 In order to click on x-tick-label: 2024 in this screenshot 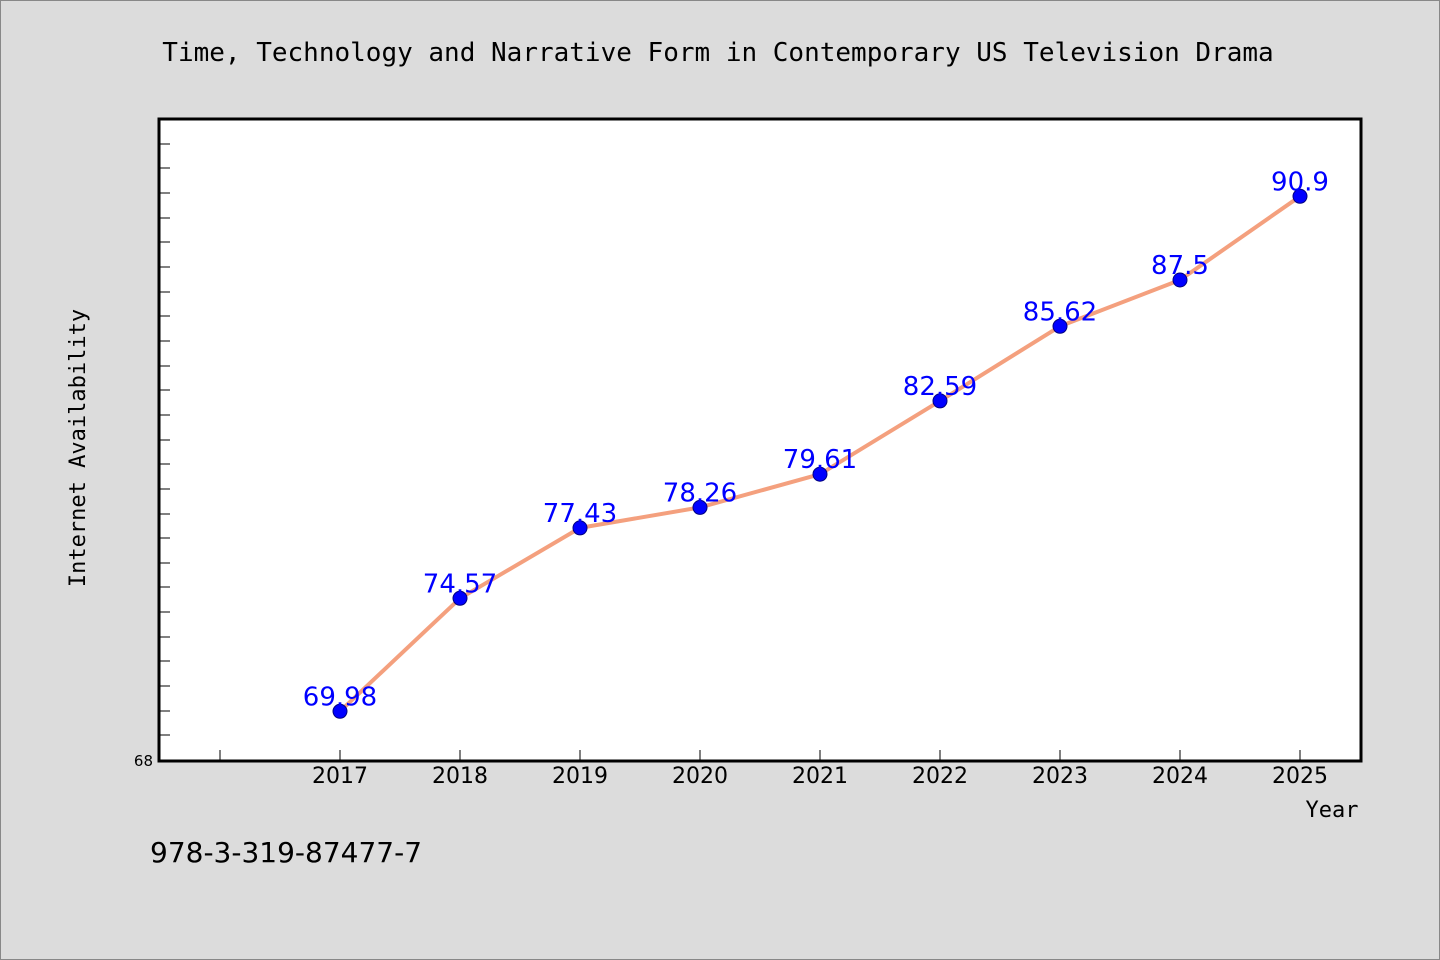, I will do `click(1180, 776)`.